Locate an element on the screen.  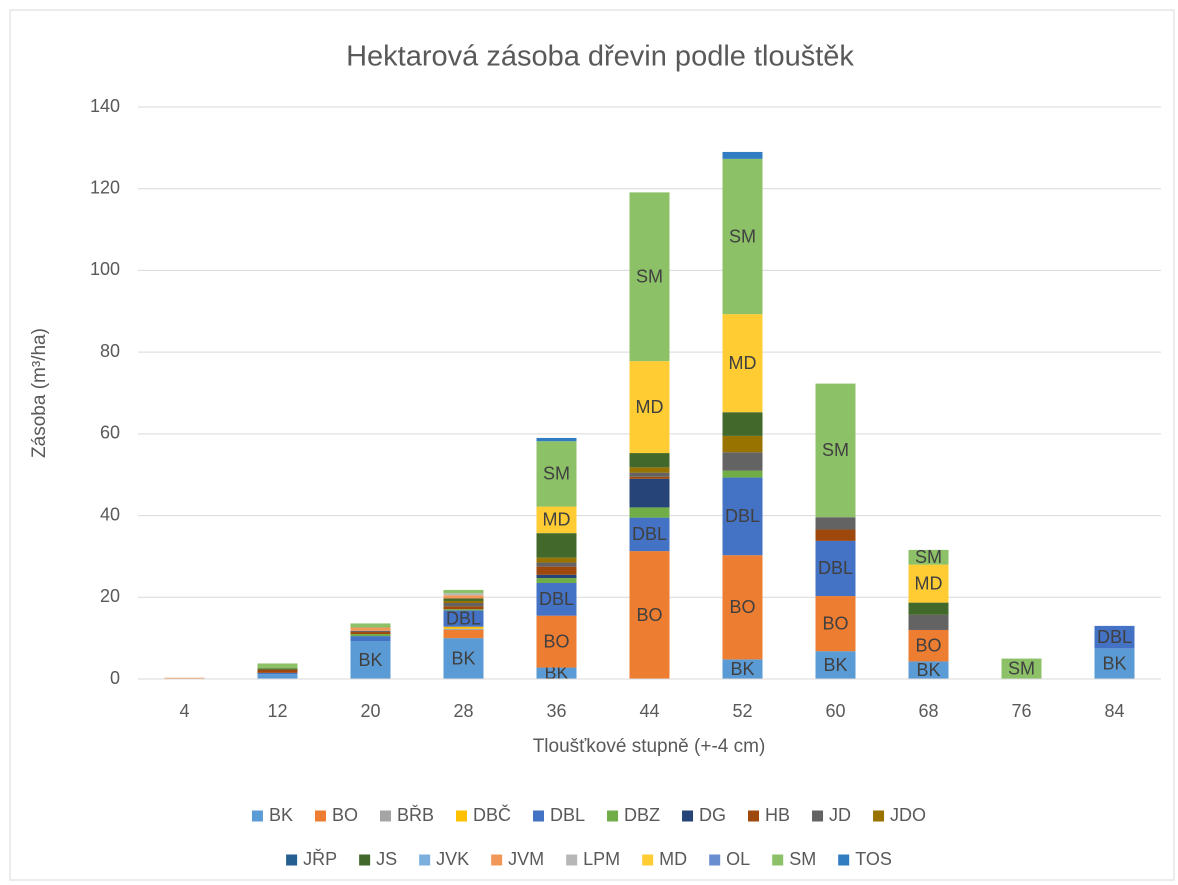
chart-title: Hektarová zásoba dřevin podle tlouštěk is located at coordinates (600, 57).